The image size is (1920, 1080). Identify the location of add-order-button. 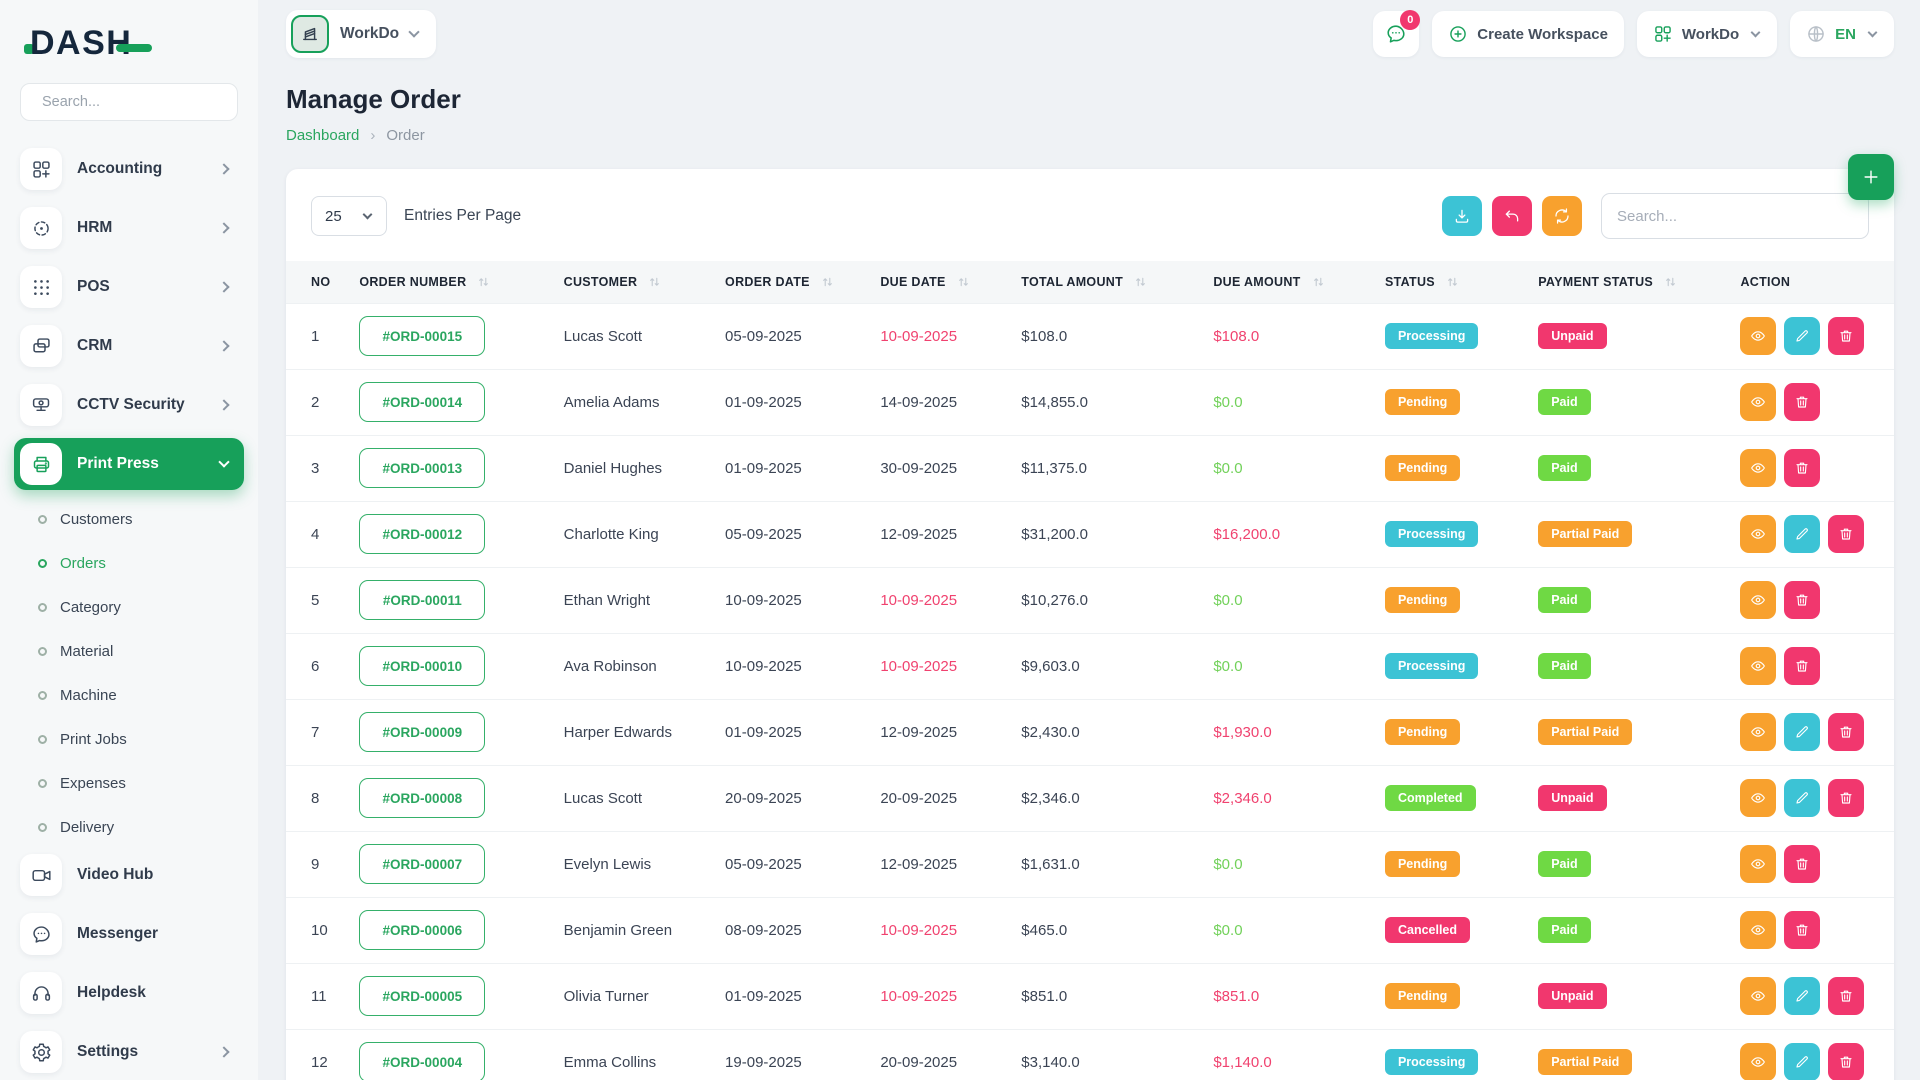
(1871, 177).